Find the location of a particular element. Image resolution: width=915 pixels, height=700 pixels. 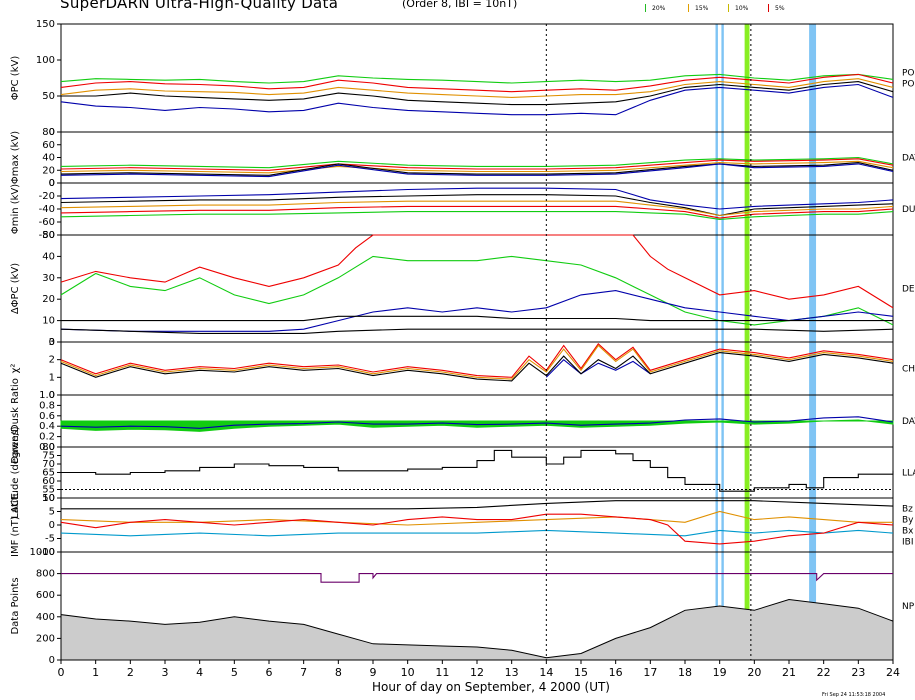

threshold-label: 5% is located at coordinates (780, 8).